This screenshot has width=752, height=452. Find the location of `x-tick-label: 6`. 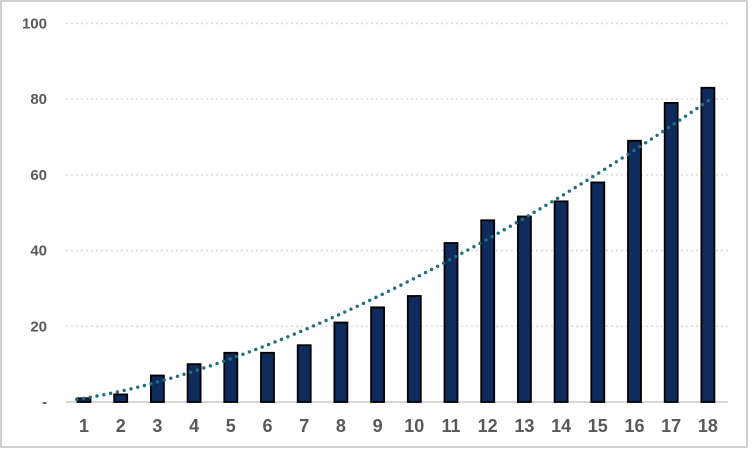

x-tick-label: 6 is located at coordinates (267, 426).